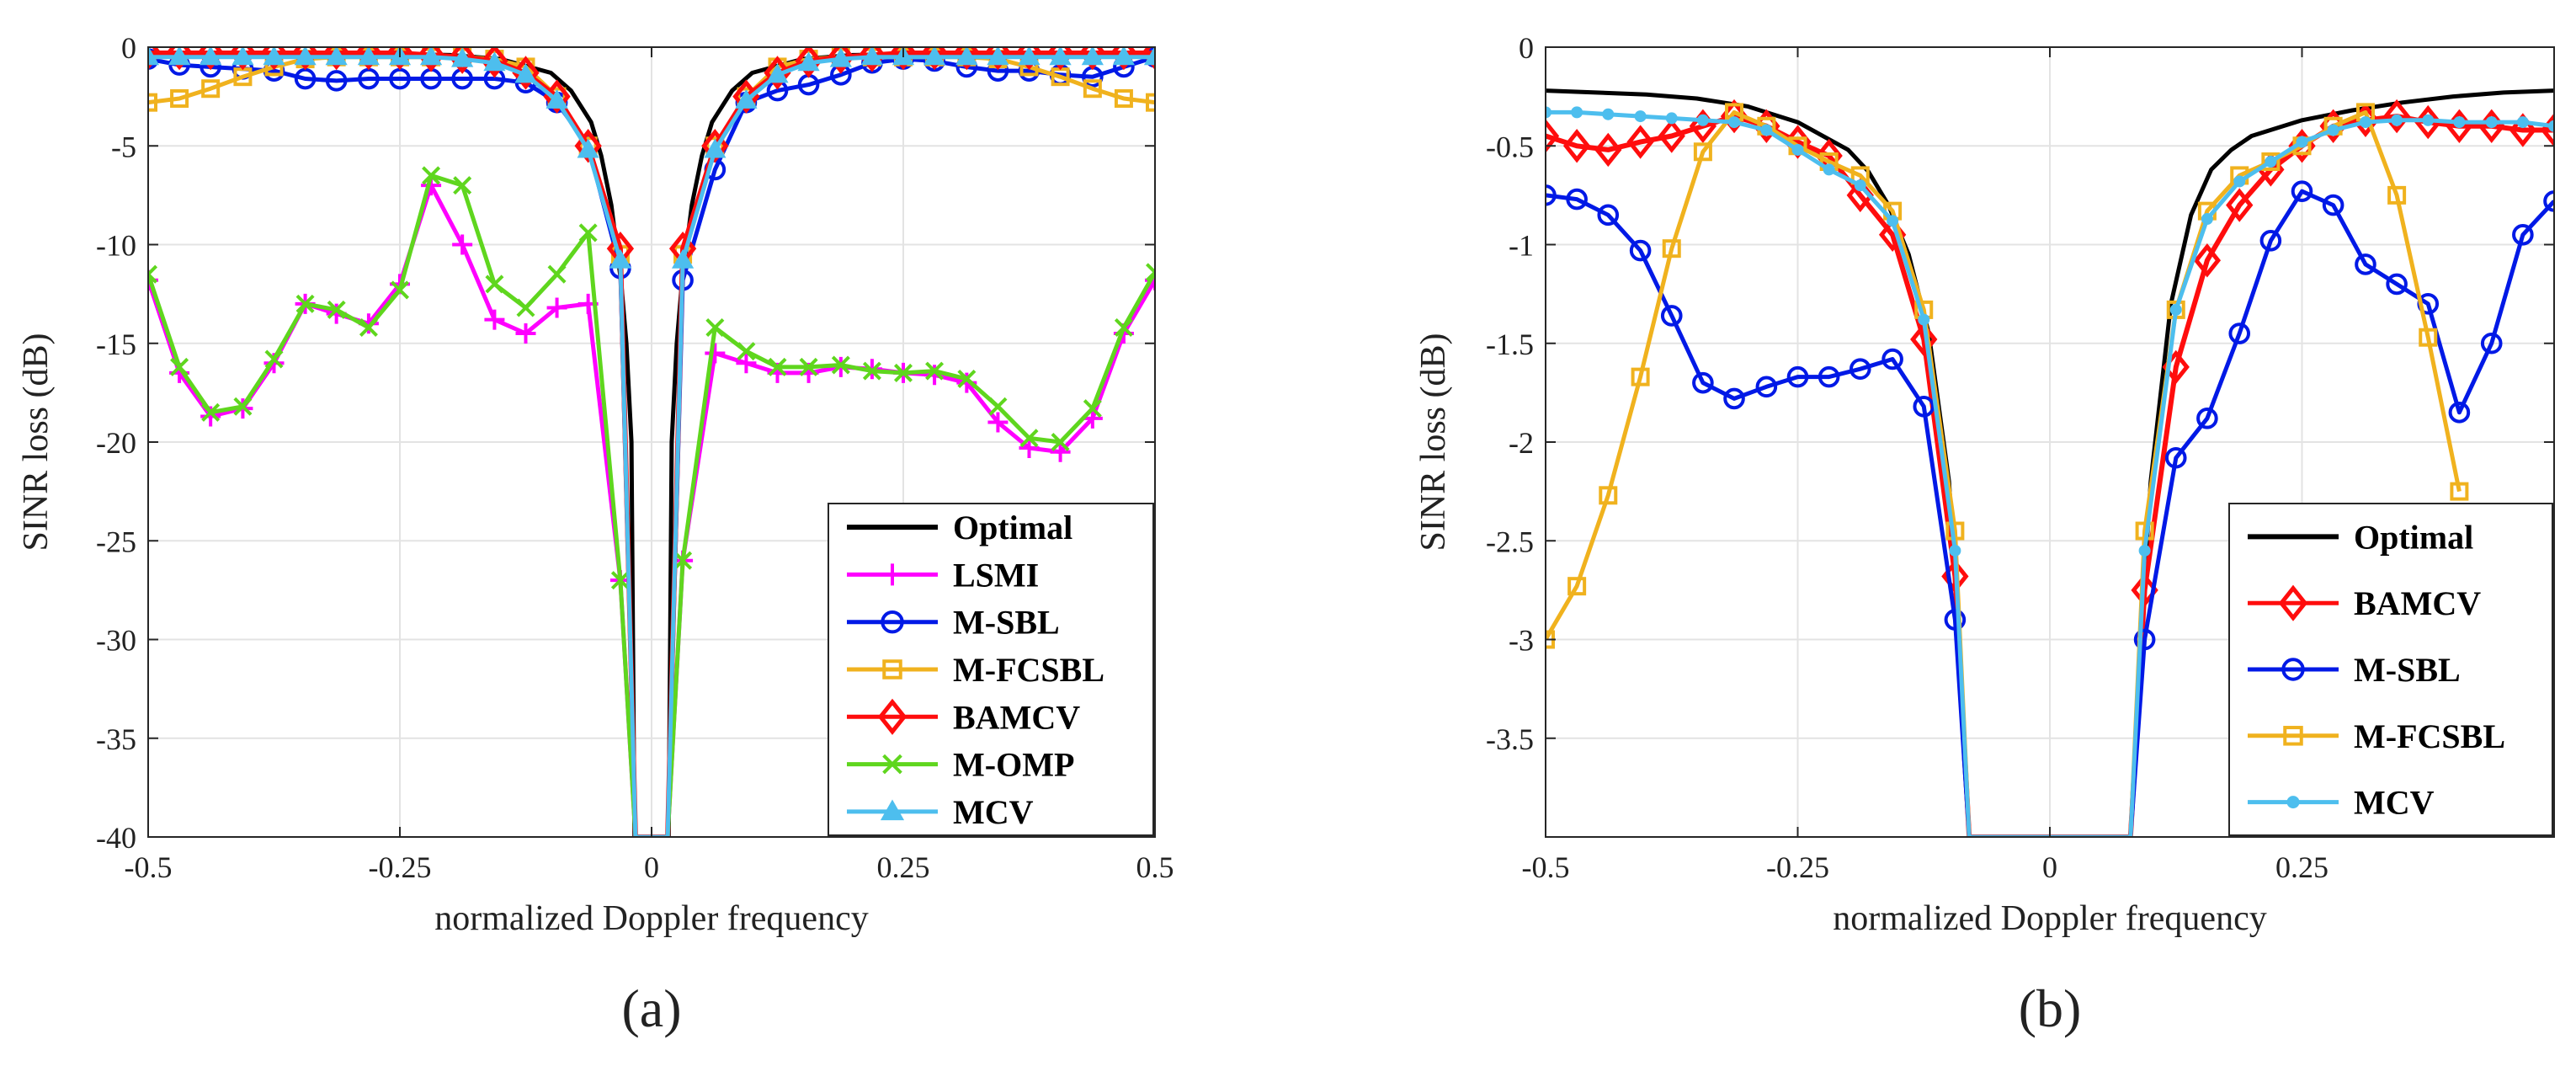 This screenshot has width=2576, height=1066. Describe the element at coordinates (1527, 48) in the screenshot. I see `y-tick-label: 0` at that location.